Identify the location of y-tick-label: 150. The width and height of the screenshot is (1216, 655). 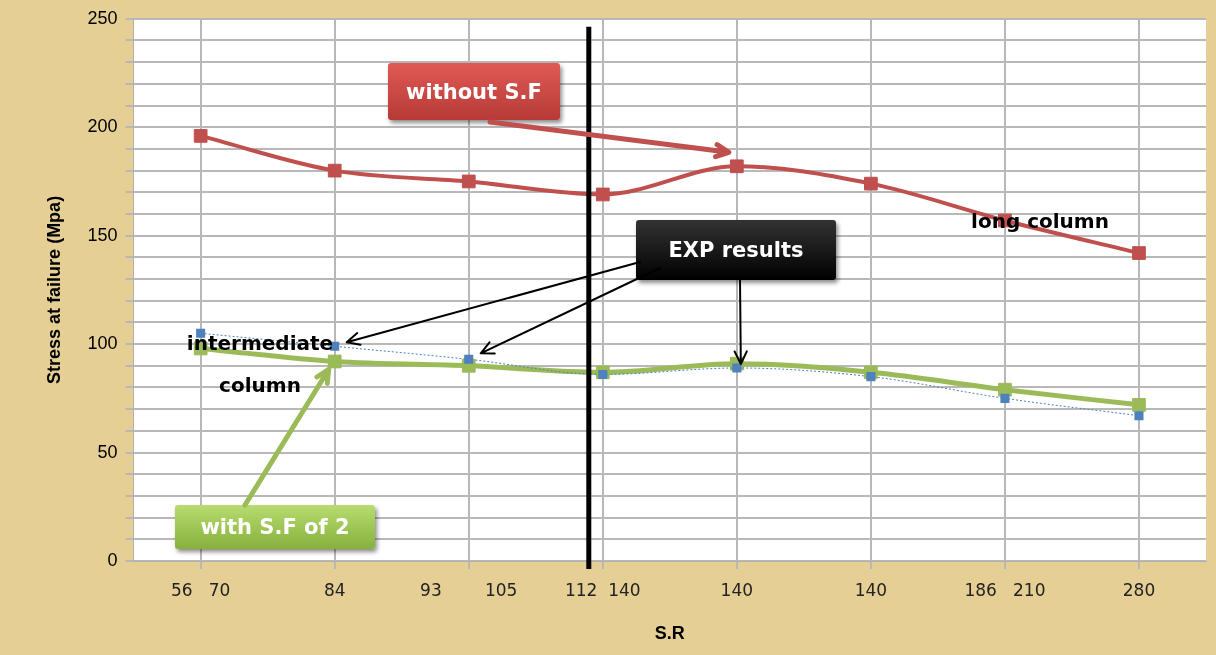
(102, 234).